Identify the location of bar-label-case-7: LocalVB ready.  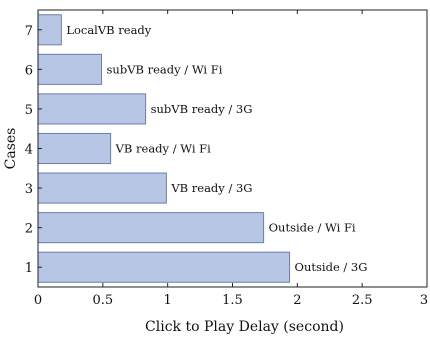
(108, 30).